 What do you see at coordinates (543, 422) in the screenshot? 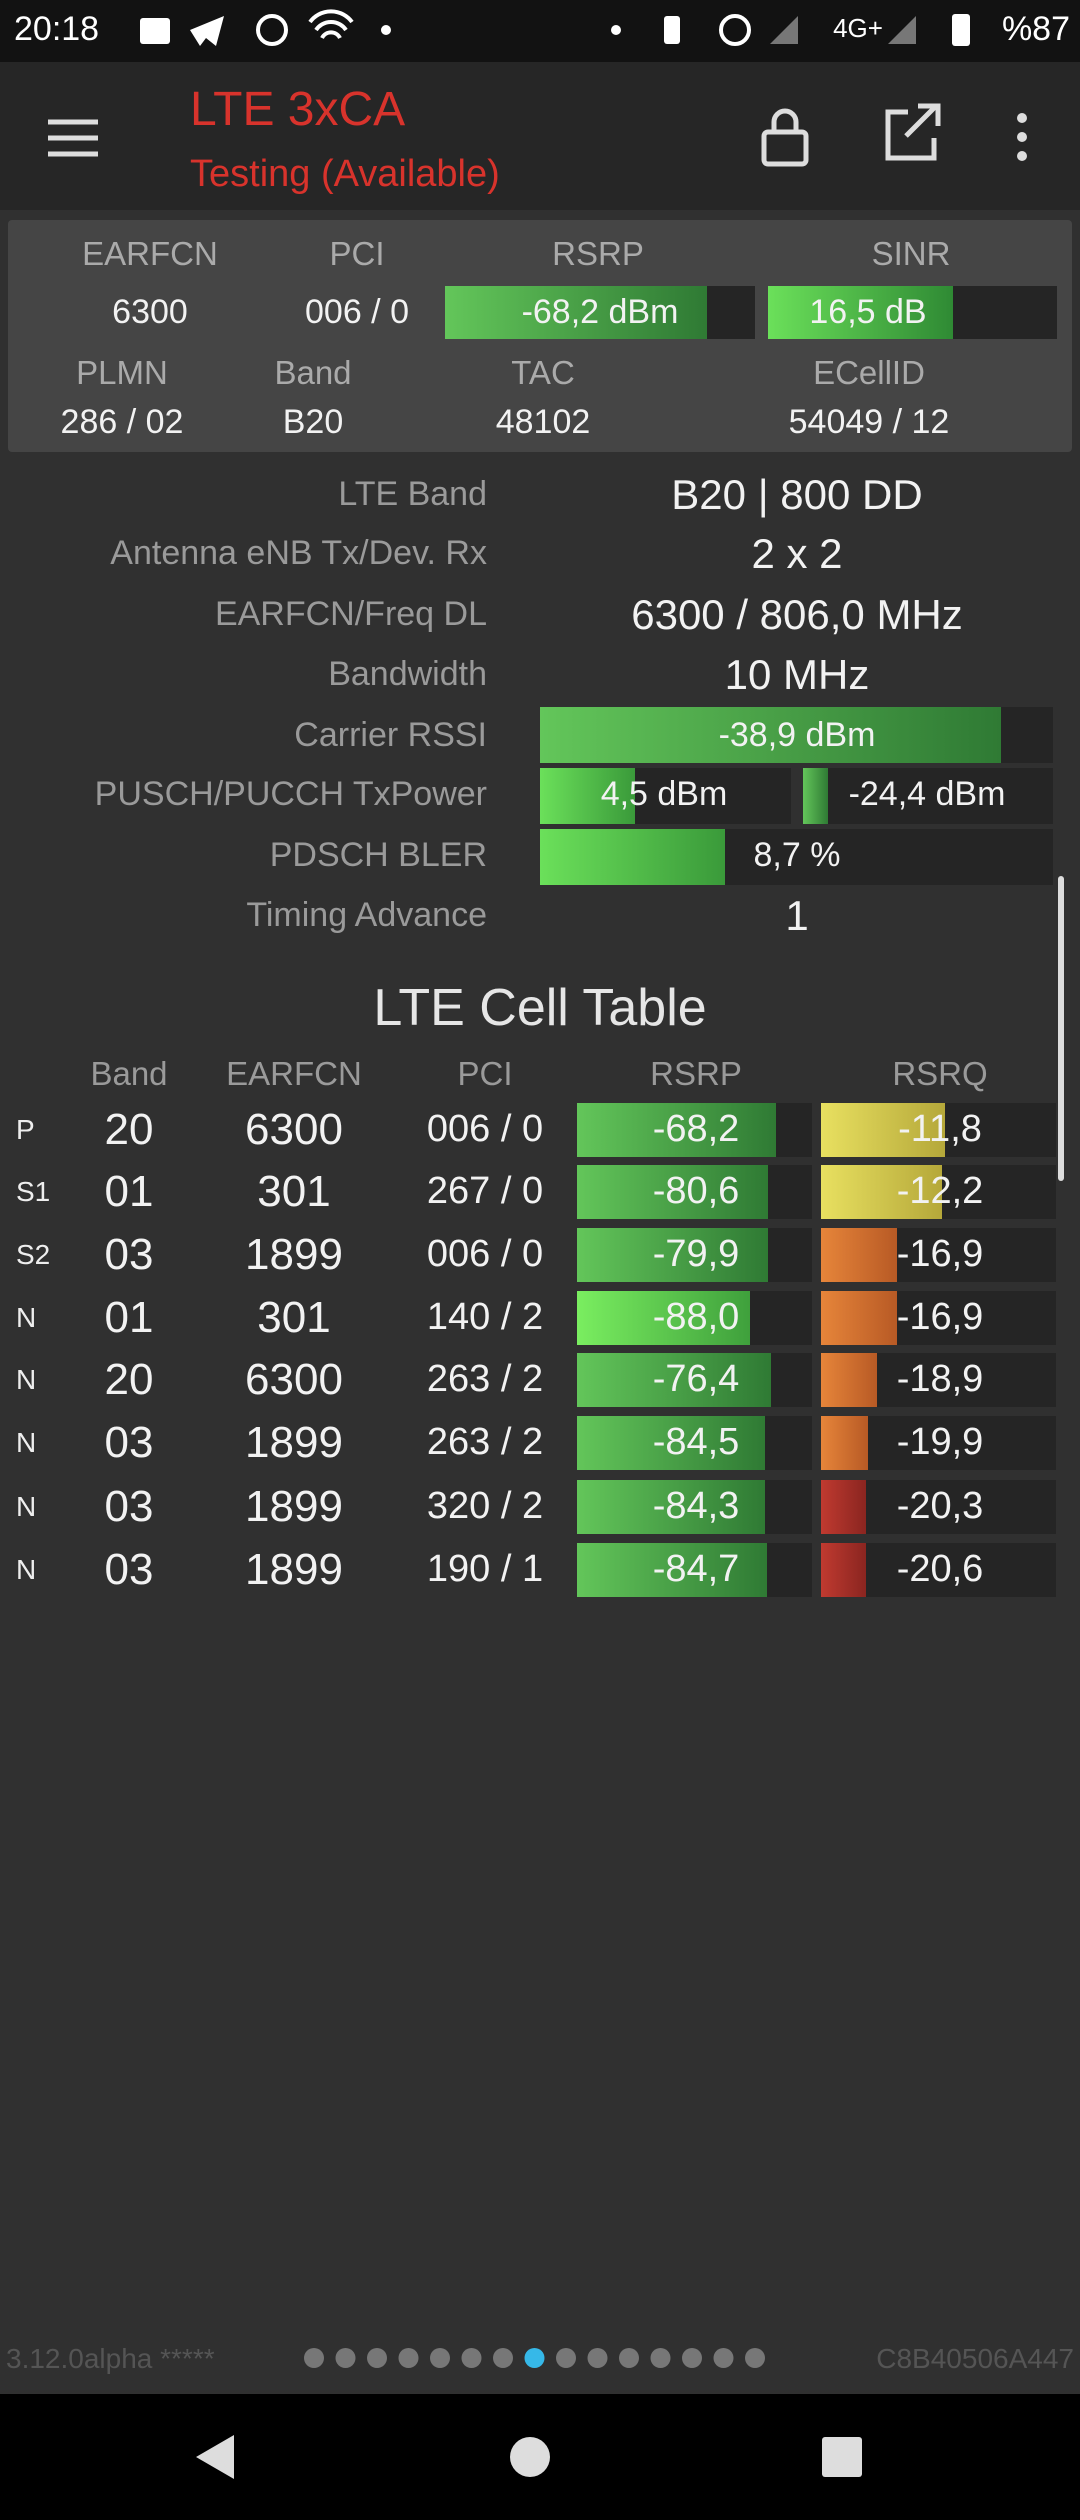
I see `summary-value: 48102` at bounding box center [543, 422].